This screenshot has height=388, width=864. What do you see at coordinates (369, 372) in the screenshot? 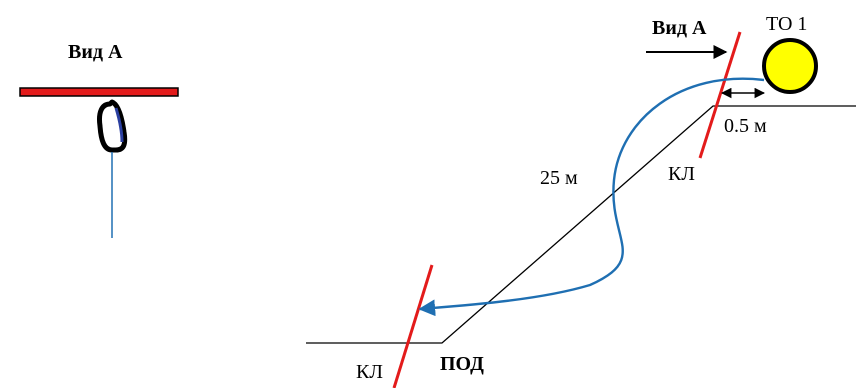
I see `control-line-bottom-label: КЛ` at bounding box center [369, 372].